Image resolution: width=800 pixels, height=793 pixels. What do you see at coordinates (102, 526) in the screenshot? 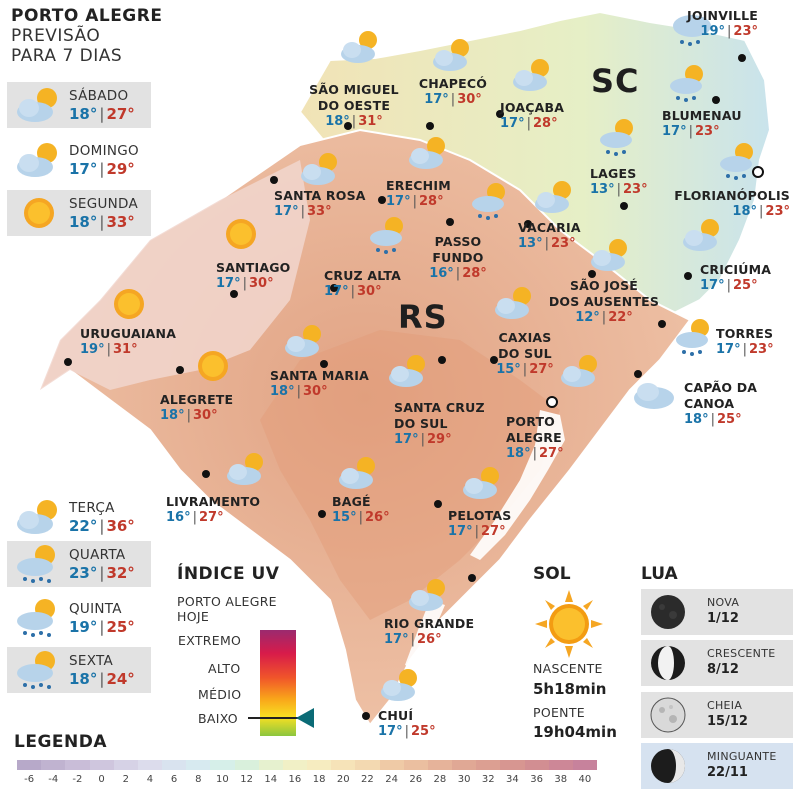
I see `day-temps: 22° | 36°` at bounding box center [102, 526].